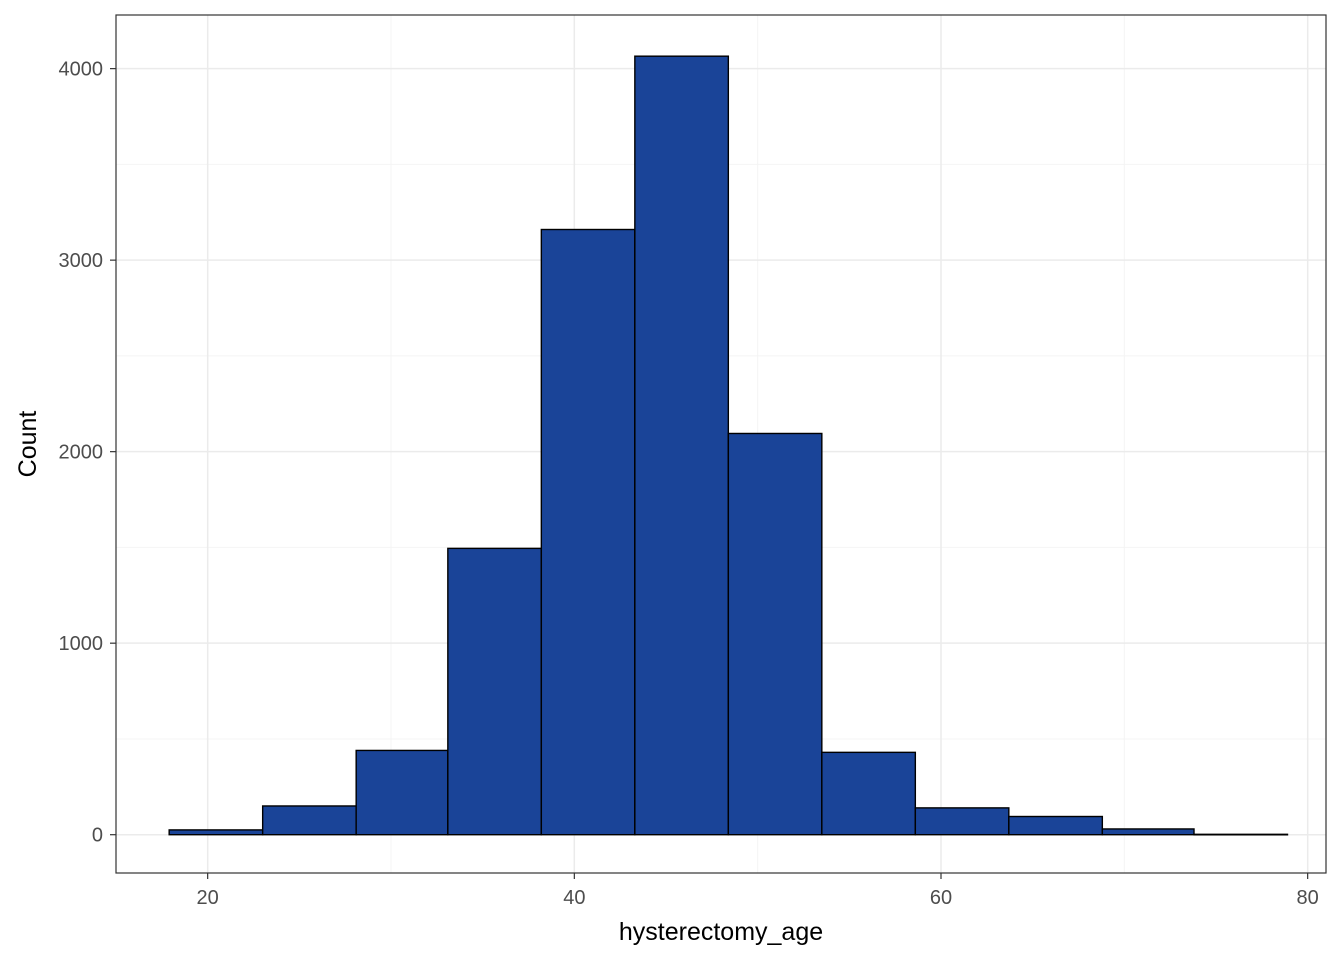 The height and width of the screenshot is (960, 1344). What do you see at coordinates (758, 891) in the screenshot?
I see `x-axis-ticks: 20 40 60 80` at bounding box center [758, 891].